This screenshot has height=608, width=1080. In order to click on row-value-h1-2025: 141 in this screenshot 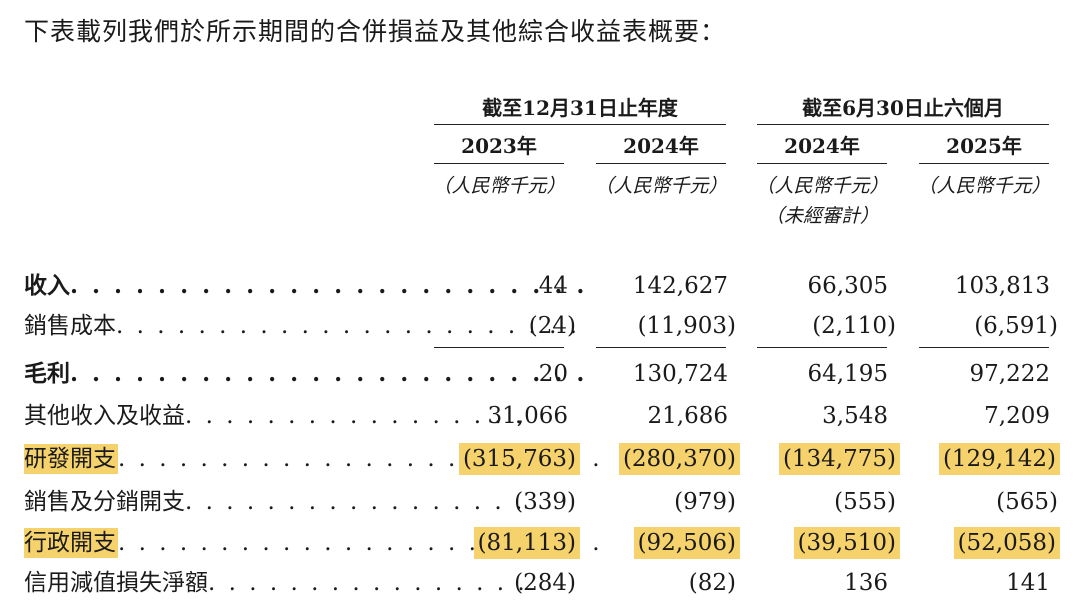, I will do `click(1028, 583)`.